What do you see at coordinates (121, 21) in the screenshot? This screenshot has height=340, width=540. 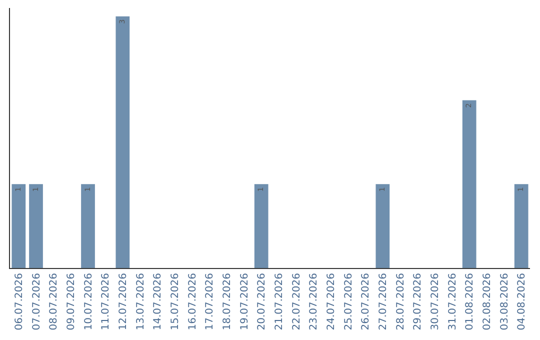 I see `data-label: 3` at bounding box center [121, 21].